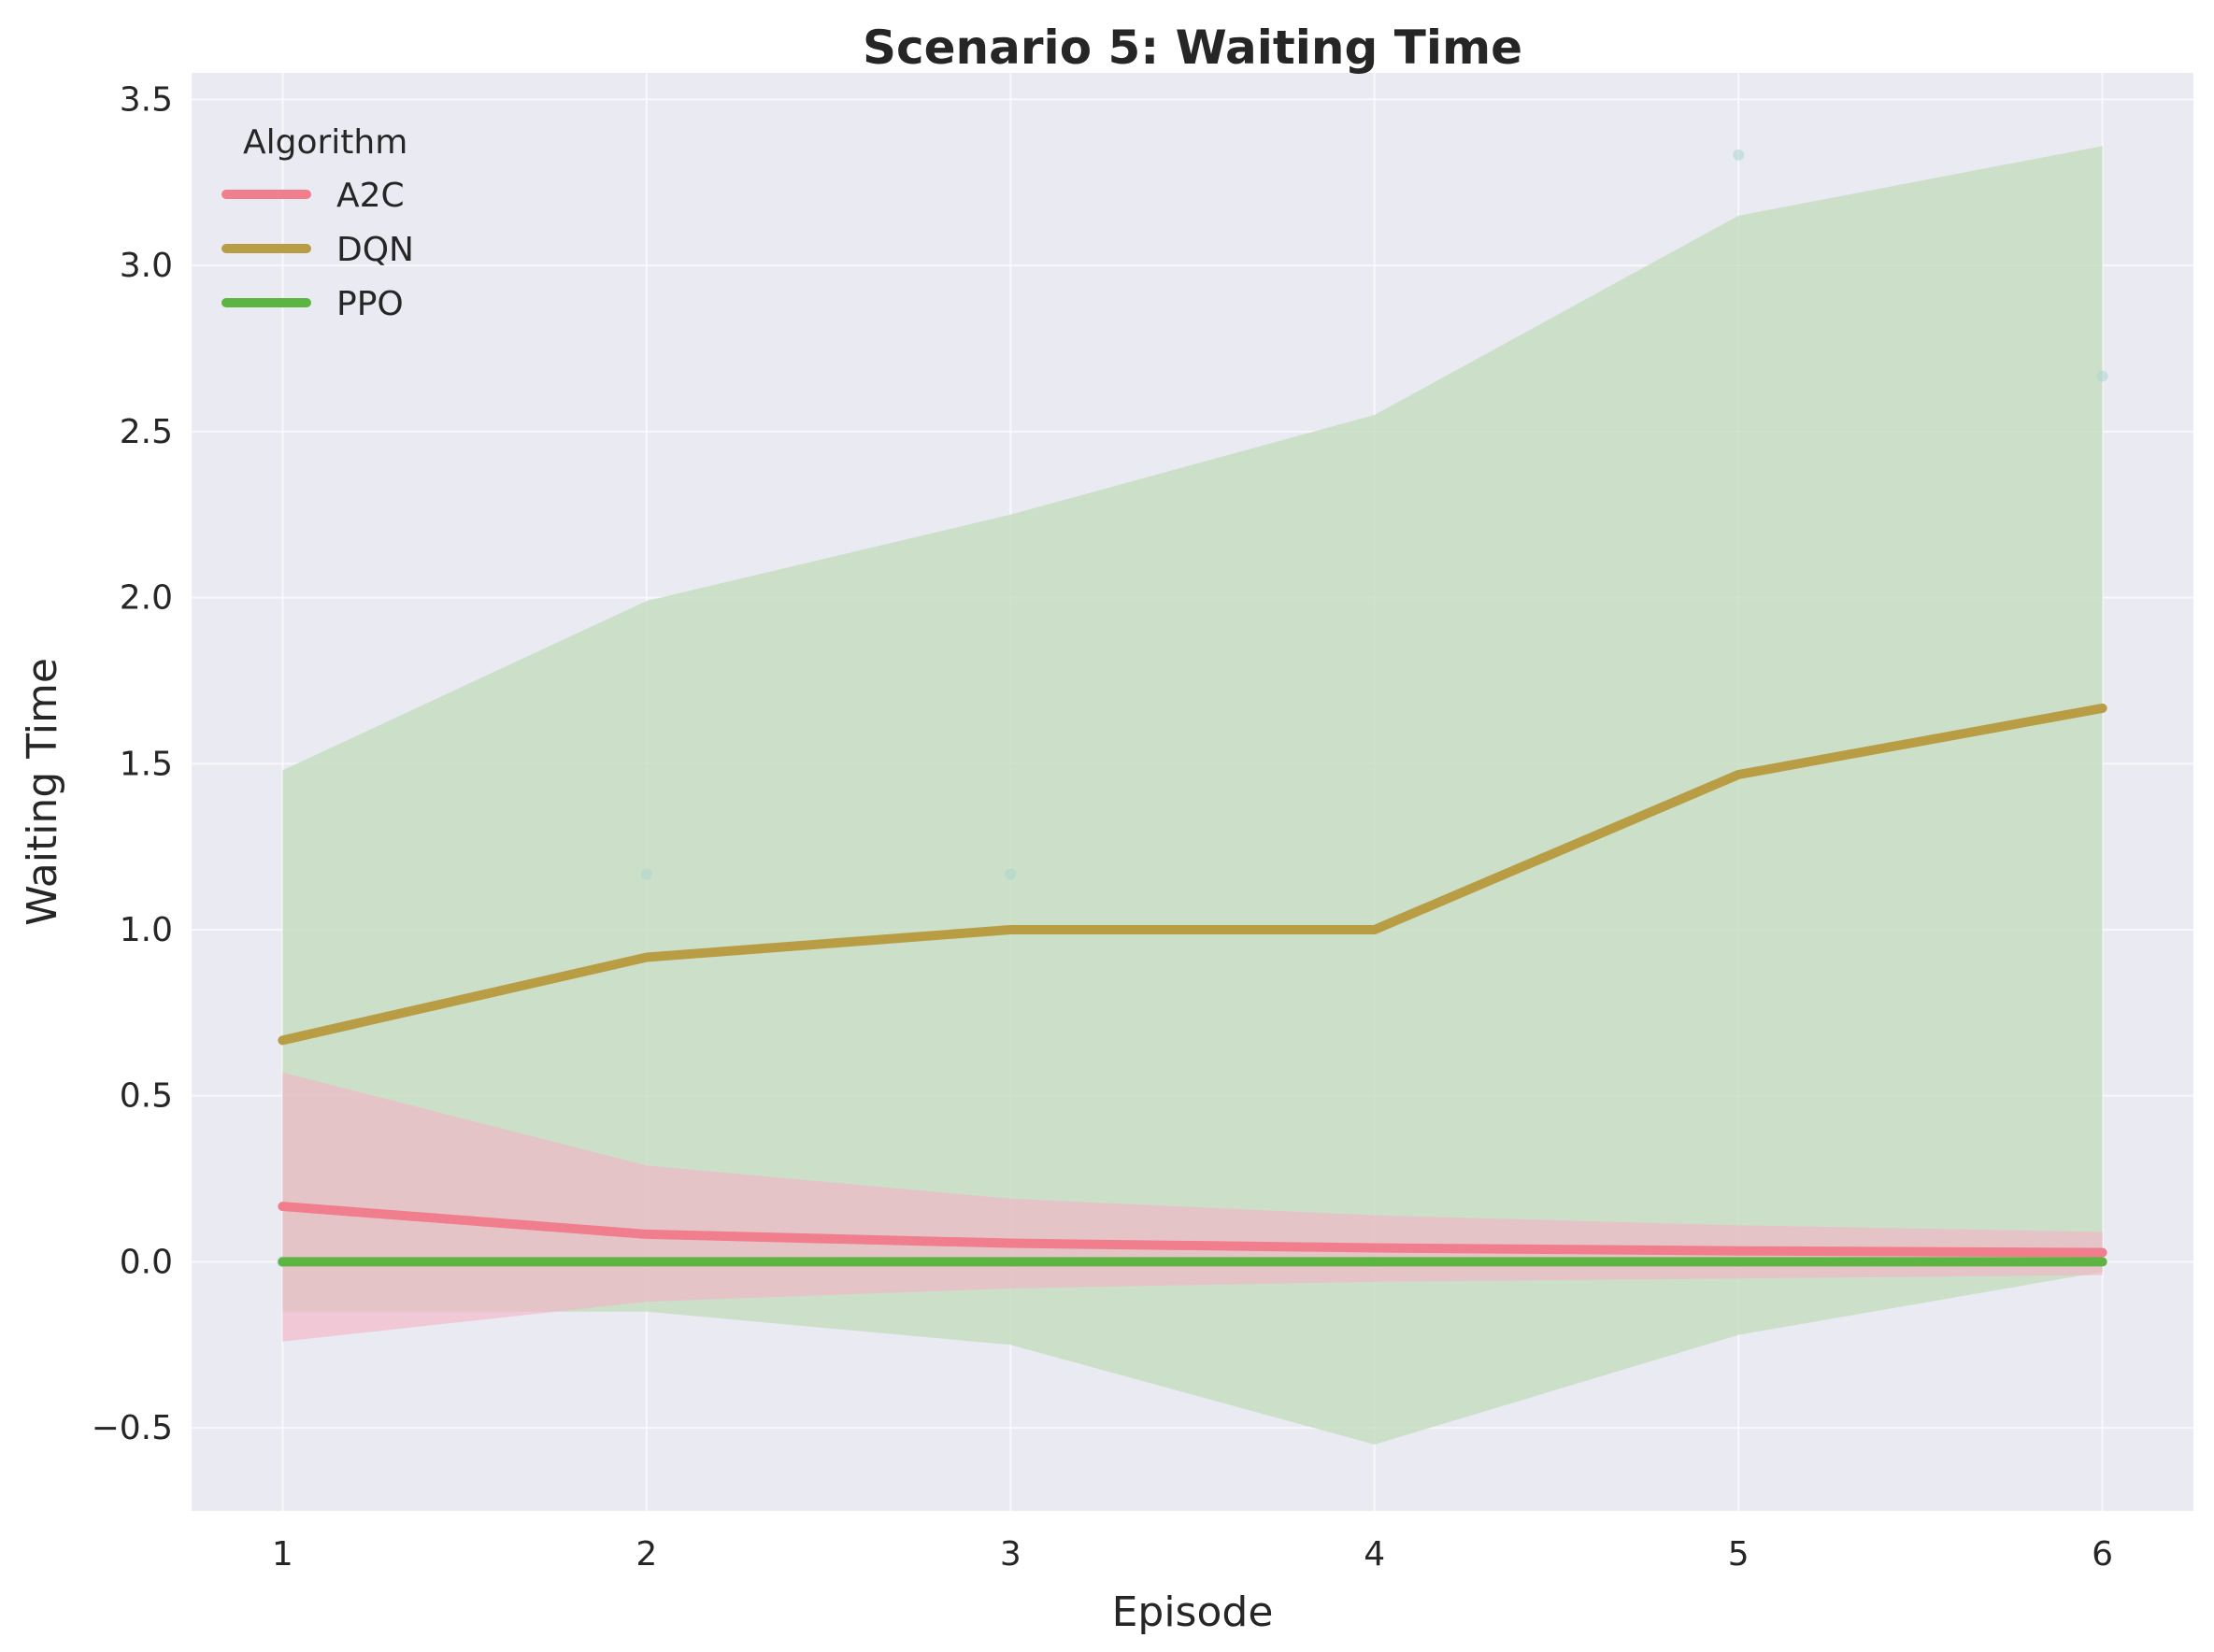  I want to click on x-tick-label: 1, so click(282, 1554).